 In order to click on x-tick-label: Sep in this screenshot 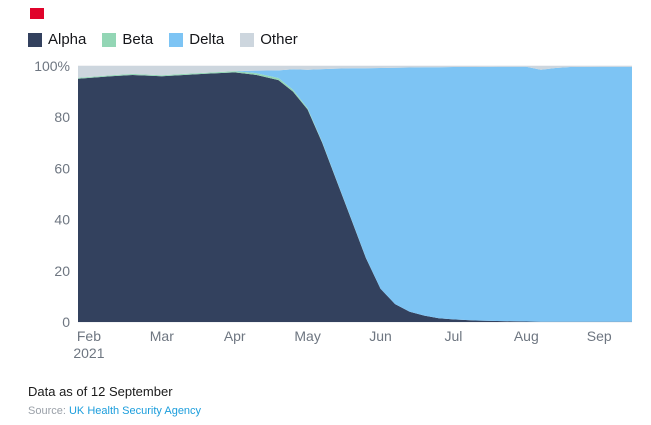, I will do `click(599, 336)`.